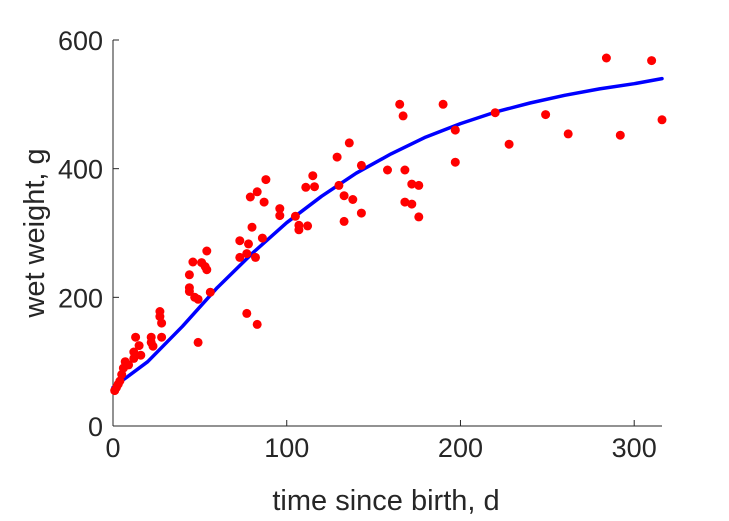 The width and height of the screenshot is (729, 521). Describe the element at coordinates (95, 427) in the screenshot. I see `y-tick-label: 0` at that location.